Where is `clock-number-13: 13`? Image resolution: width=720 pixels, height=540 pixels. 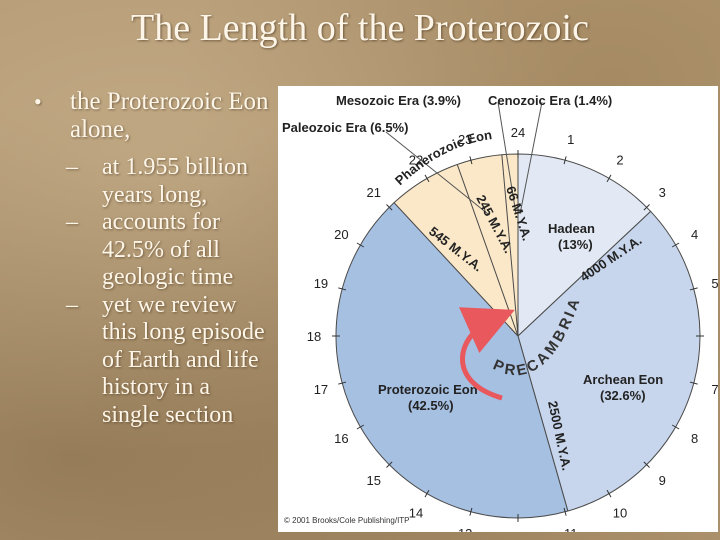 clock-number-13: 13 is located at coordinates (465, 529).